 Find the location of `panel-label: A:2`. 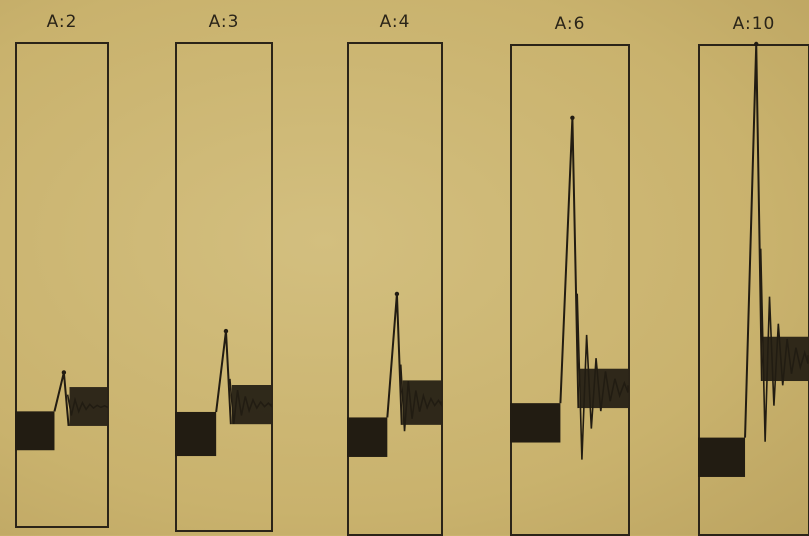

panel-label: A:2 is located at coordinates (62, 22).